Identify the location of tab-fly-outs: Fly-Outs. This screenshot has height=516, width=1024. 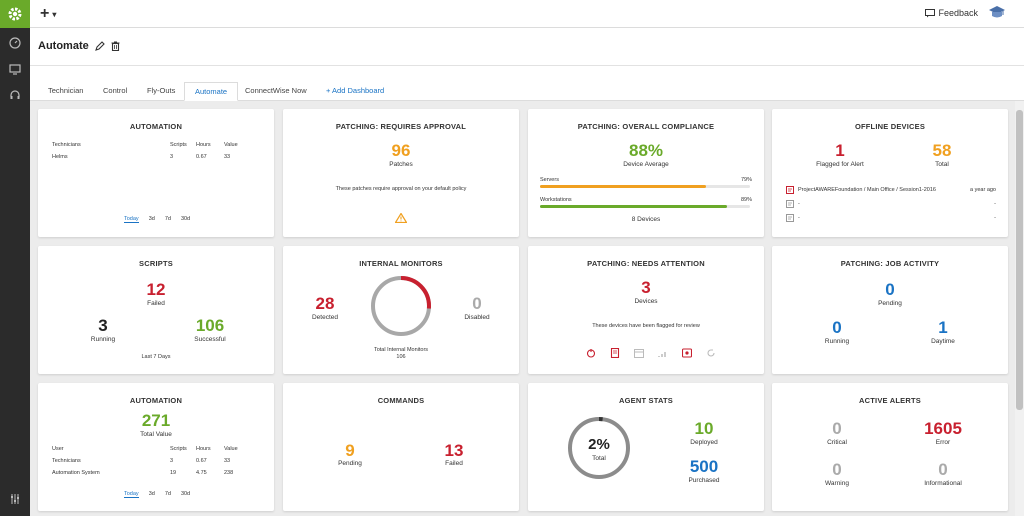
(161, 90).